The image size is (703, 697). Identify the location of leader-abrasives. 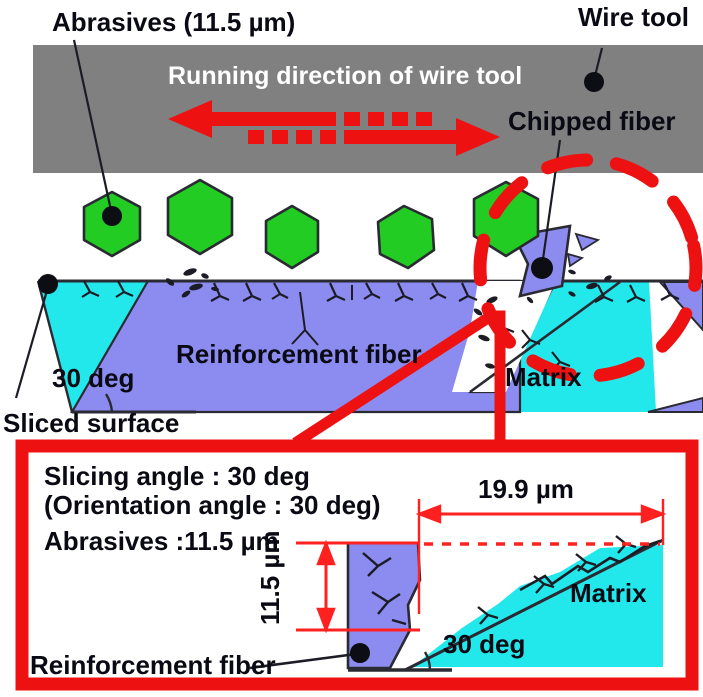
(93, 127).